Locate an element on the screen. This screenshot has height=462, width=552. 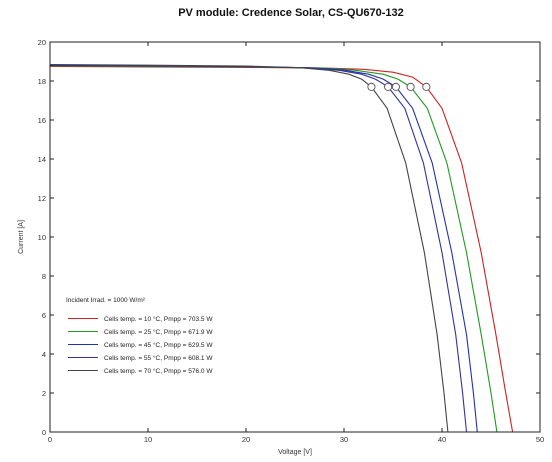
x-tick-label: 10 is located at coordinates (148, 439).